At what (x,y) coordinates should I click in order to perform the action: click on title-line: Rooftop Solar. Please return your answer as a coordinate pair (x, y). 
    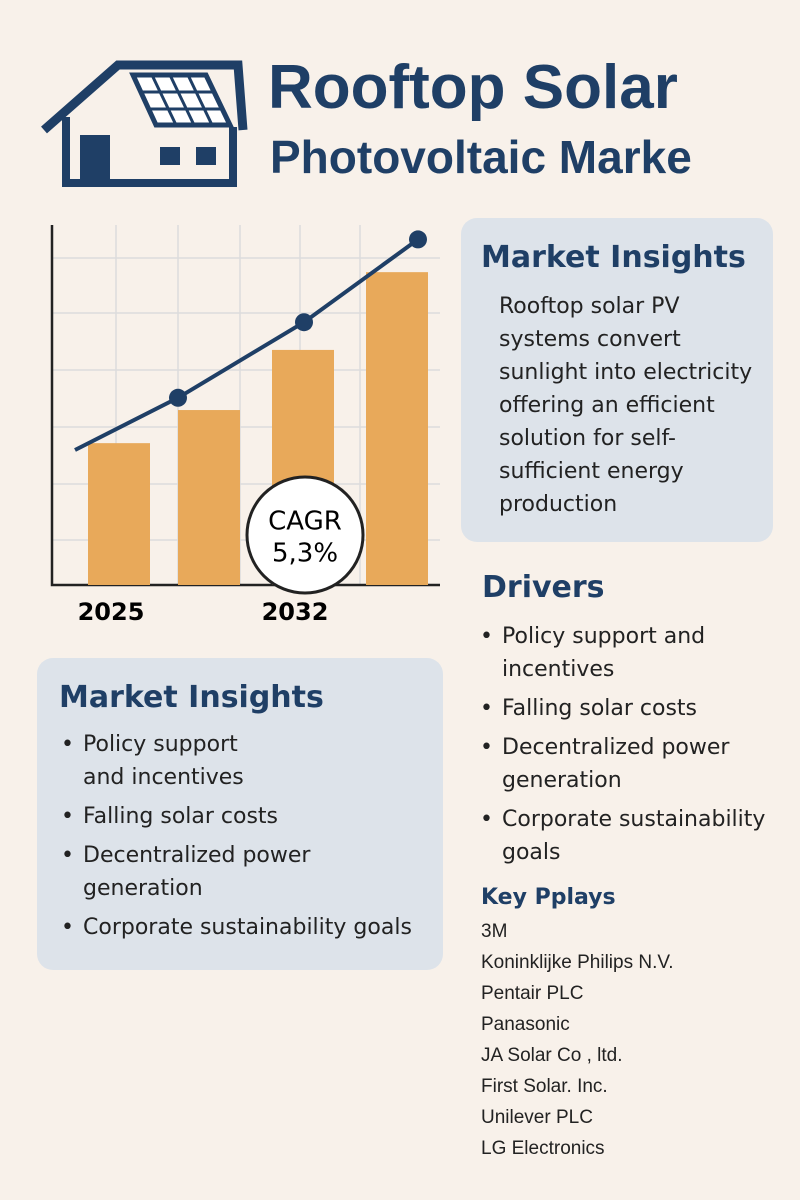
    Looking at the image, I should click on (473, 87).